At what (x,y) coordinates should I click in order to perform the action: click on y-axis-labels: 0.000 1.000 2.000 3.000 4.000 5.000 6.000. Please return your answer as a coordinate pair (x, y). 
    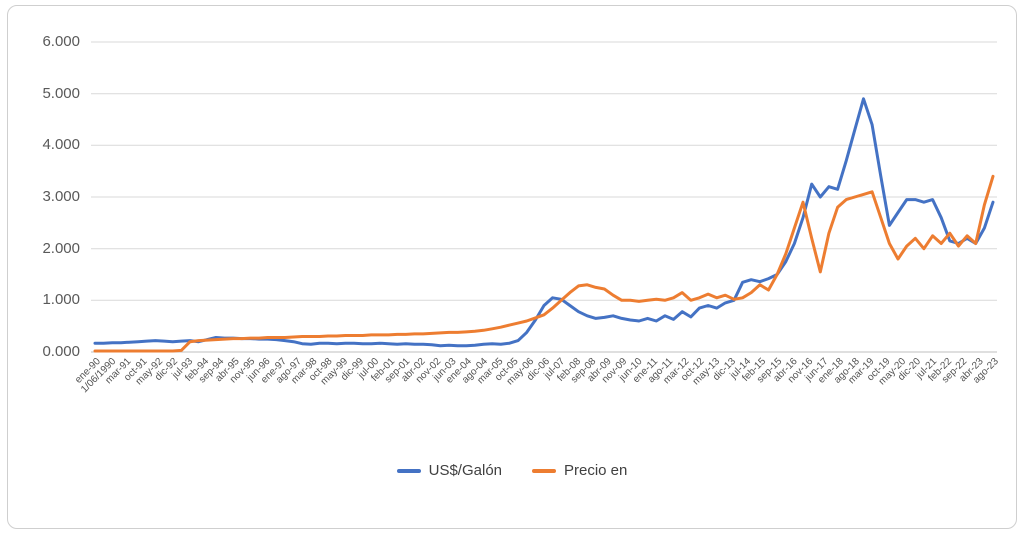
    Looking at the image, I should click on (52, 196).